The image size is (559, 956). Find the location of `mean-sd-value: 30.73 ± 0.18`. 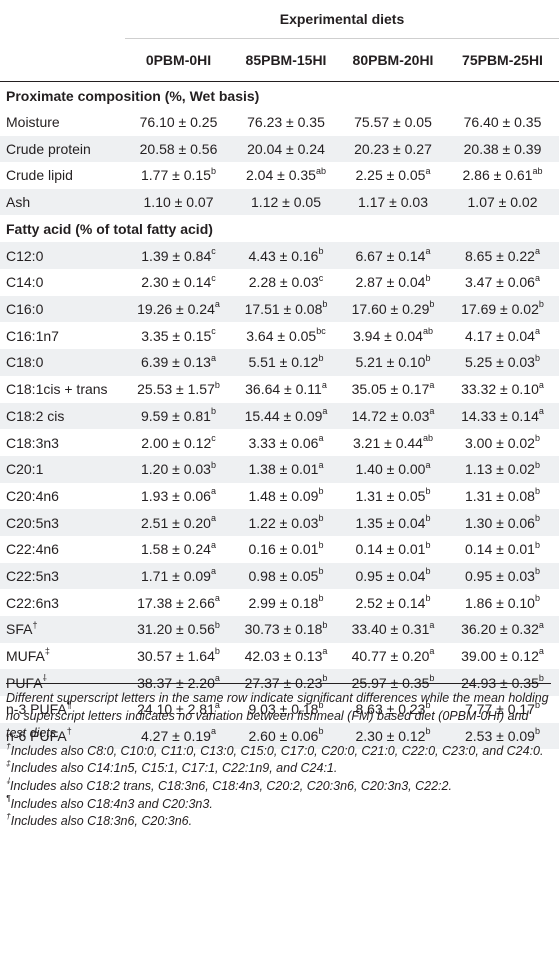

mean-sd-value: 30.73 ± 0.18 is located at coordinates (283, 629).